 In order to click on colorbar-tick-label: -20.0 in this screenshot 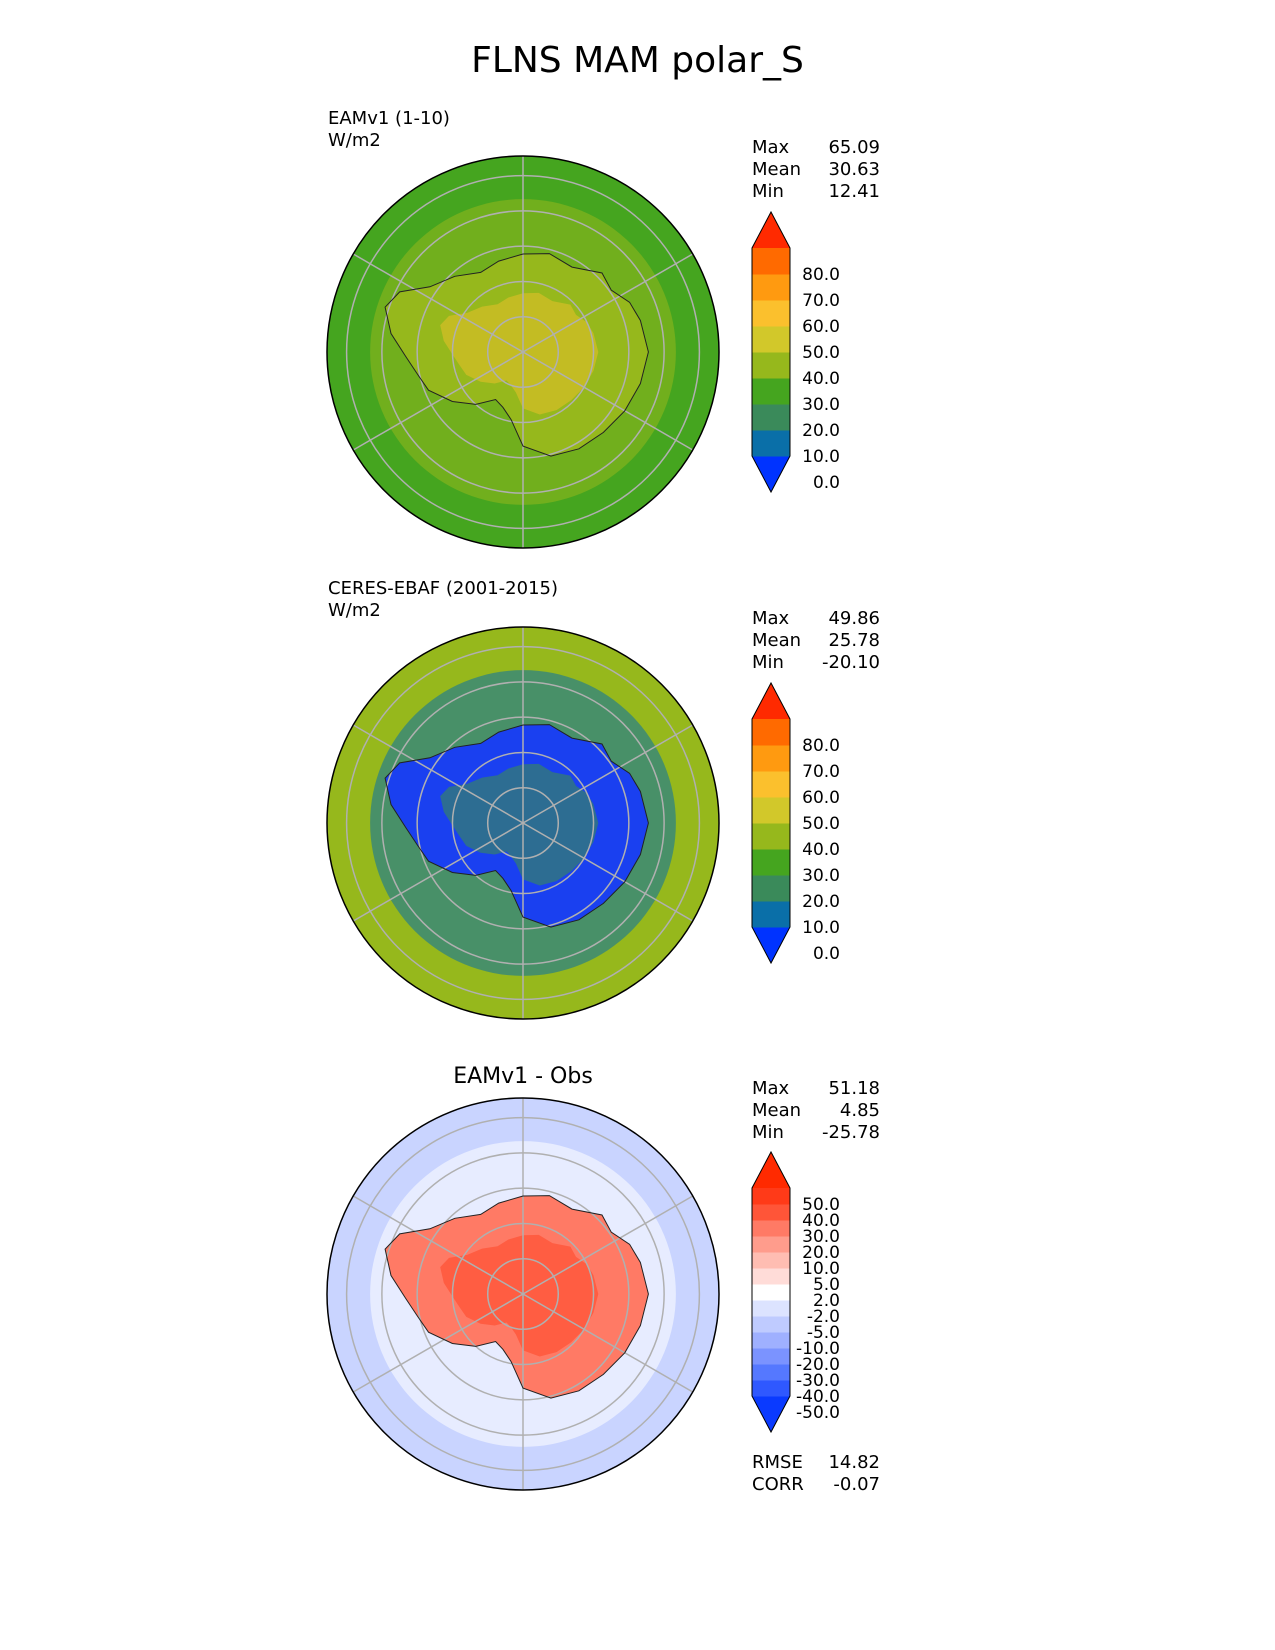, I will do `click(818, 1365)`.